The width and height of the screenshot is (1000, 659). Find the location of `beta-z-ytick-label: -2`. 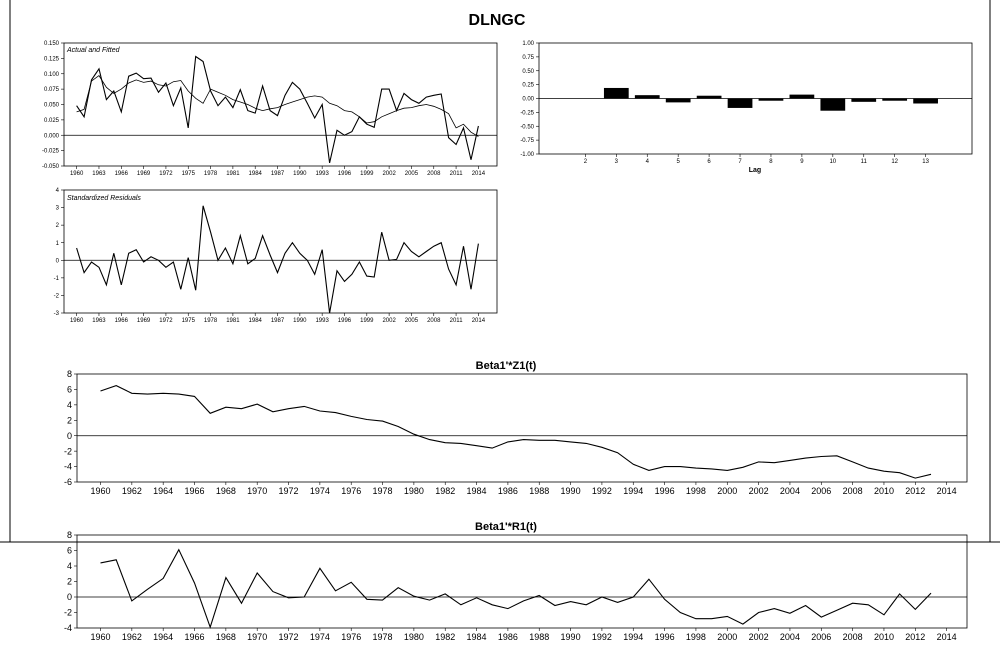

beta-z-ytick-label: -2 is located at coordinates (68, 451).